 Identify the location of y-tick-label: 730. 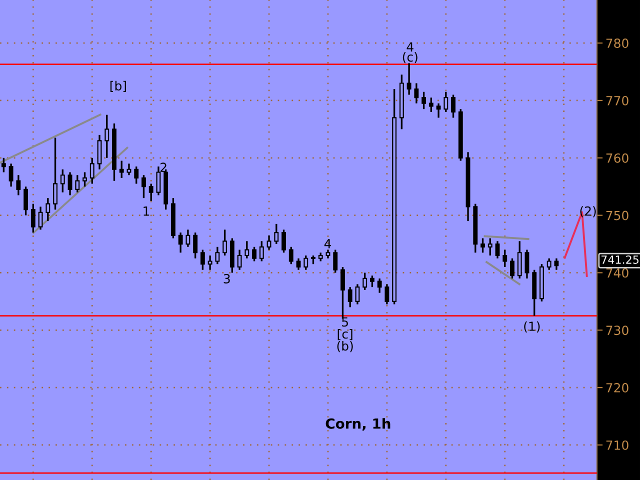
(617, 331).